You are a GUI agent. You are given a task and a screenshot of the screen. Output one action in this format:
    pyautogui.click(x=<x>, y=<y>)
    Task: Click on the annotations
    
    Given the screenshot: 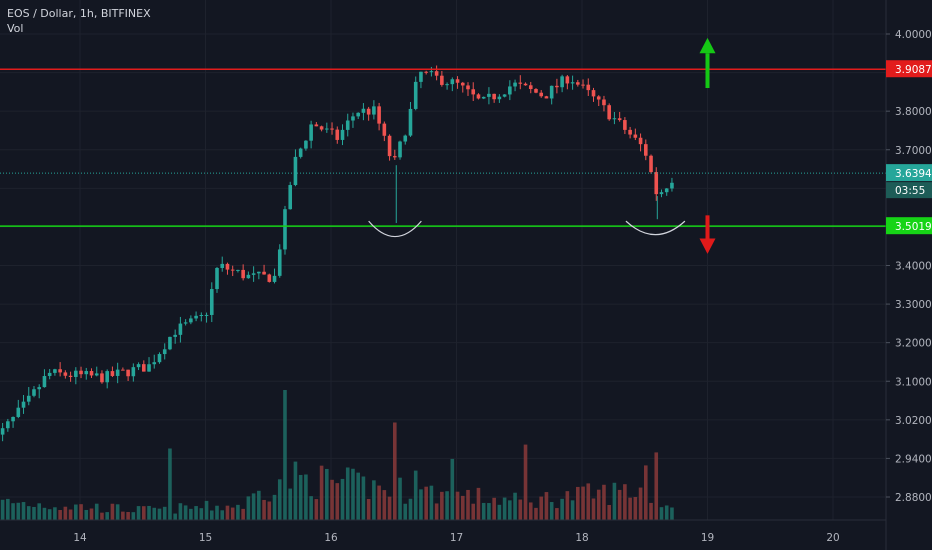 What is the action you would take?
    pyautogui.click(x=542, y=145)
    